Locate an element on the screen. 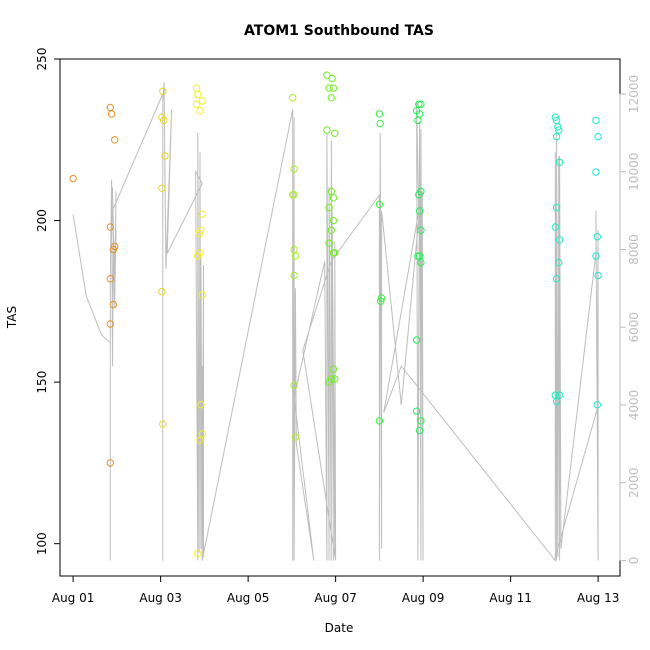 The image size is (650, 650). y-axis: 100 150 200 250 is located at coordinates (47, 301).